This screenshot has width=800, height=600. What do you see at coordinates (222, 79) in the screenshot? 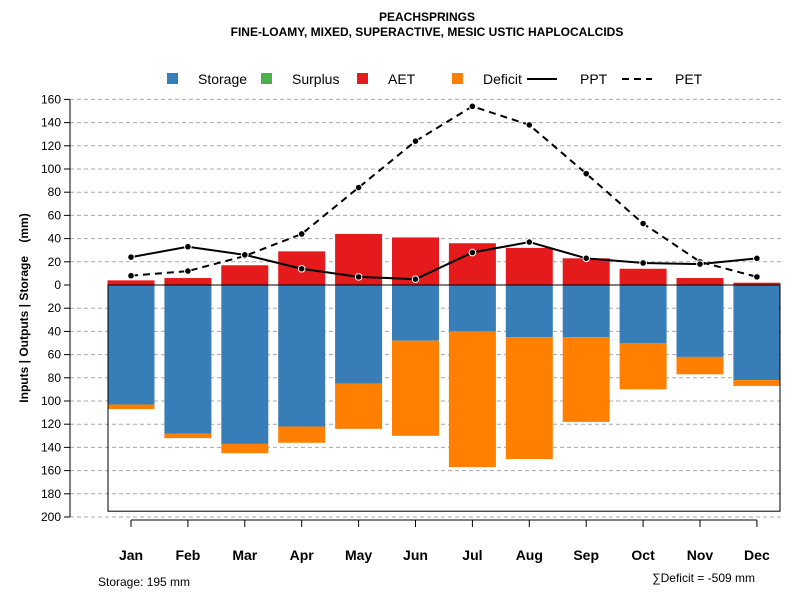
I see `storage-legend-label: Storage` at bounding box center [222, 79].